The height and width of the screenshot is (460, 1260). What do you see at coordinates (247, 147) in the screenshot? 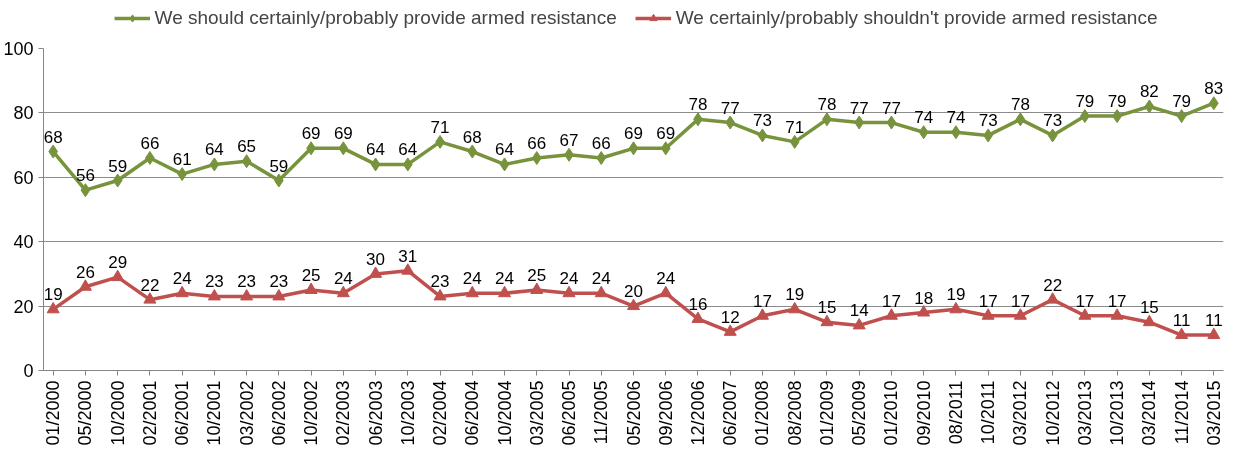
I see `data-label: 65` at bounding box center [247, 147].